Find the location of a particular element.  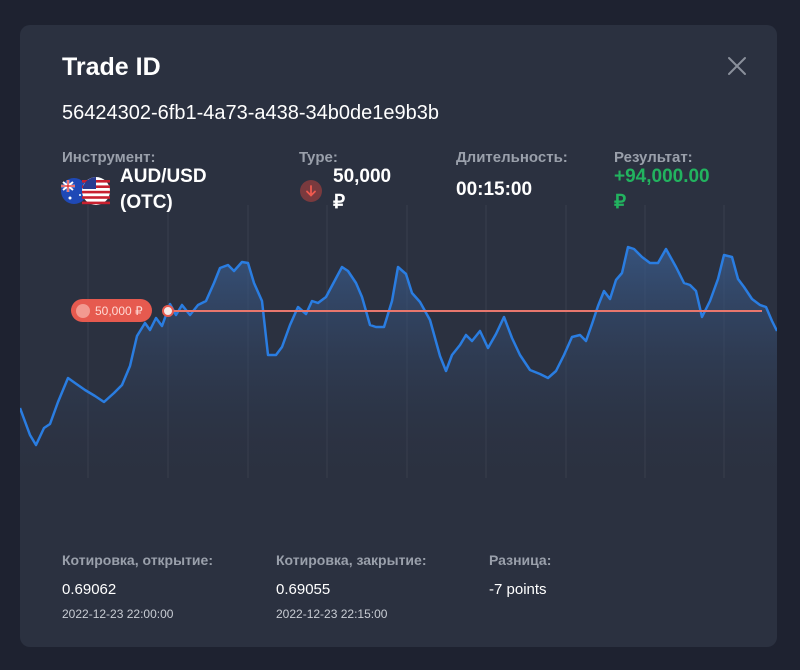

modal-title: Trade ID is located at coordinates (111, 67).